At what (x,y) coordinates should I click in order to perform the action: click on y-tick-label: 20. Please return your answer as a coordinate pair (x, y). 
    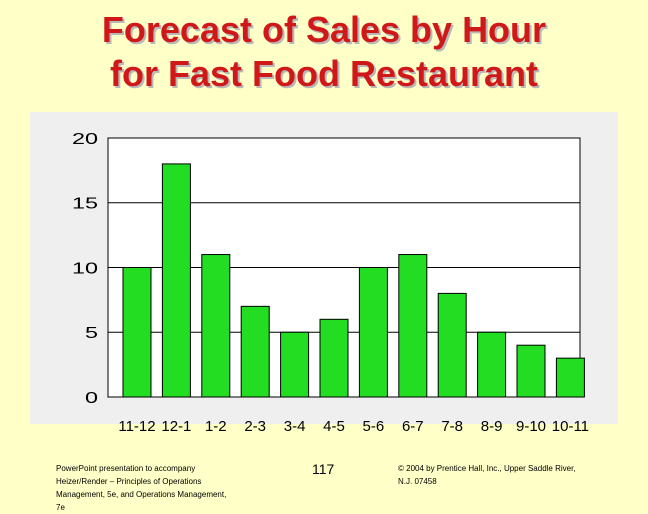
    Looking at the image, I should click on (85, 139).